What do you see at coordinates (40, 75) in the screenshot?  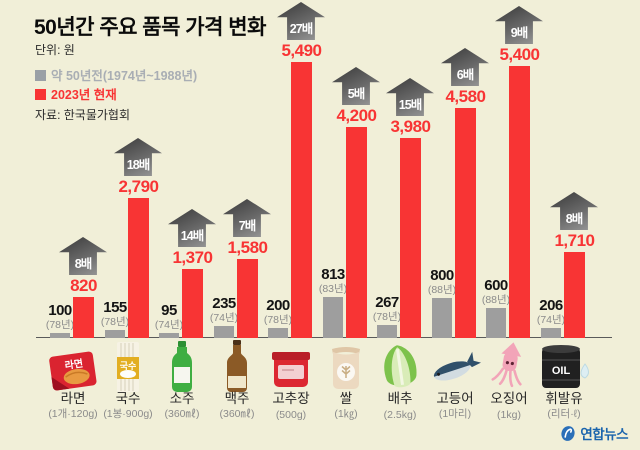 I see `legend-old-swatch` at bounding box center [40, 75].